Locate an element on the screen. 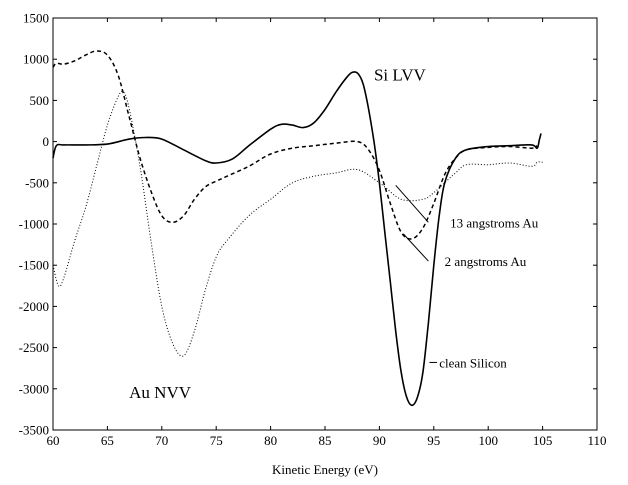 This screenshot has width=628, height=485. x-tick-label: 60 is located at coordinates (53, 440).